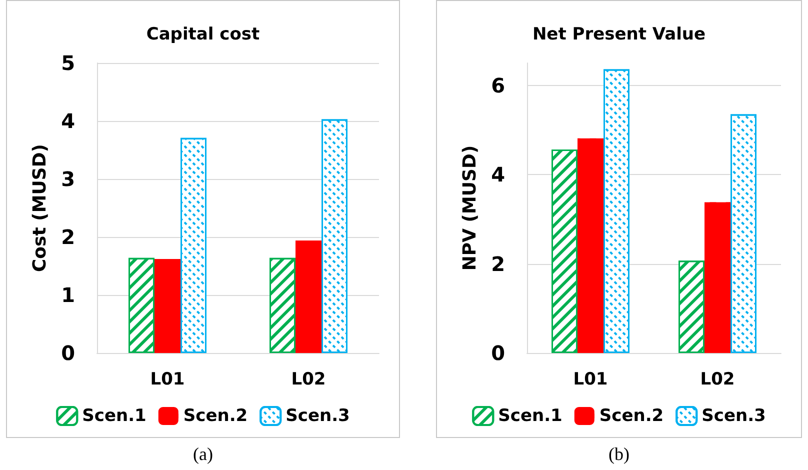  I want to click on y-tick-label: 5, so click(68, 63).